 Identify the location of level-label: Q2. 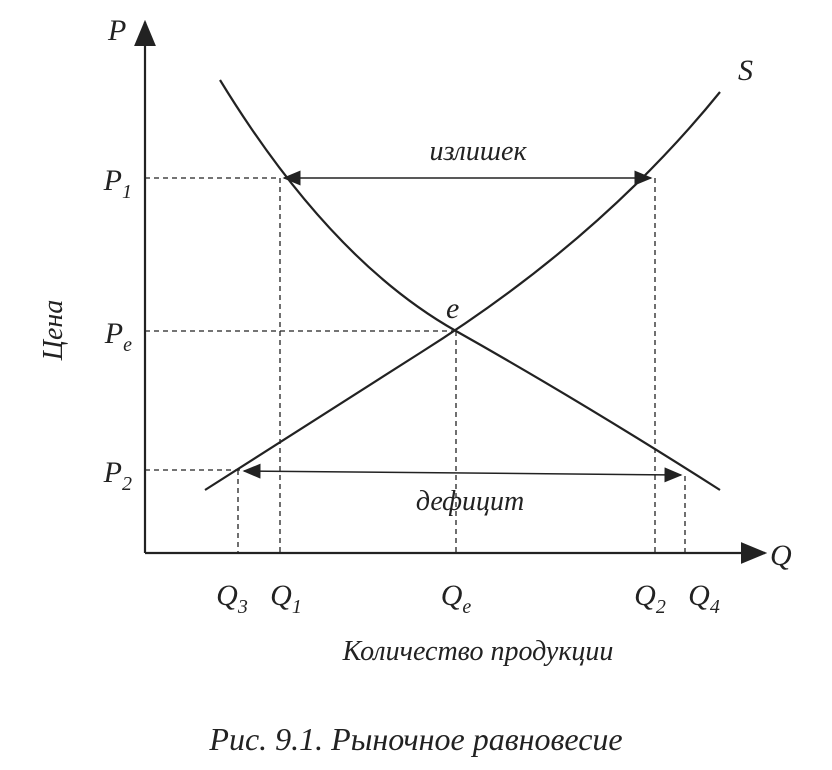
(650, 598).